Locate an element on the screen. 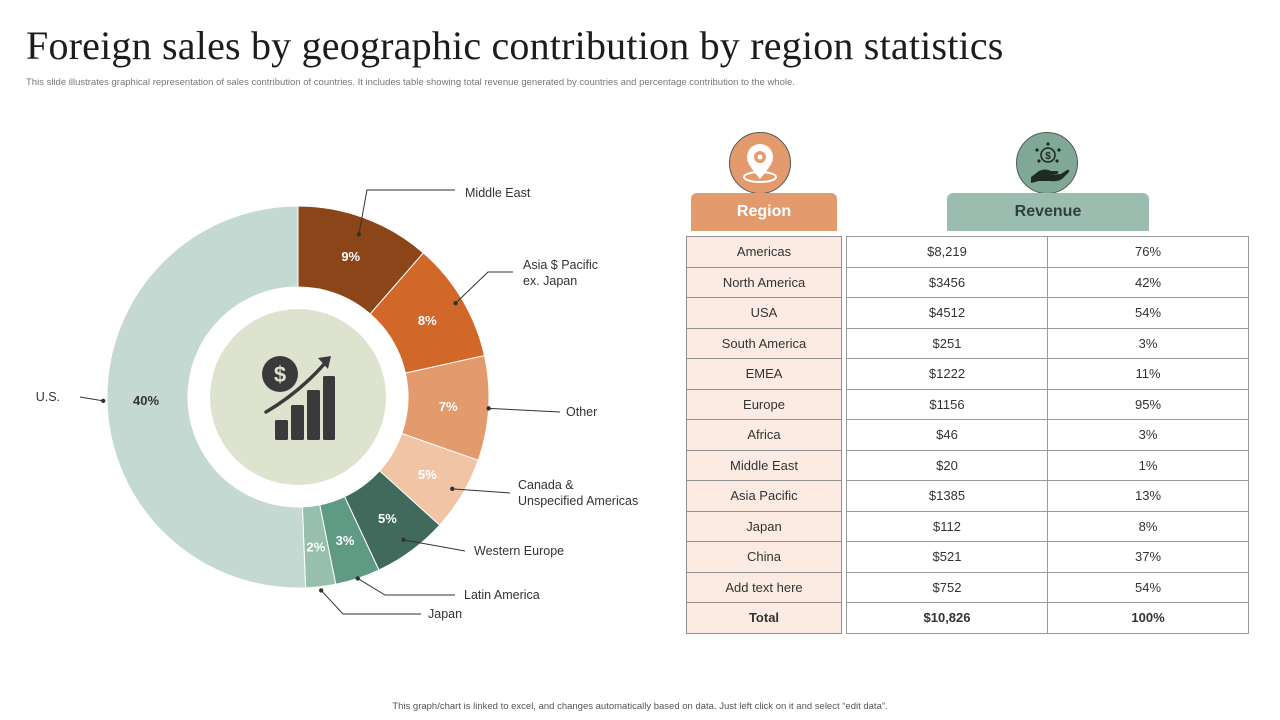 This screenshot has height=720, width=1280. revenue-row: $20 1% is located at coordinates (1047, 465).